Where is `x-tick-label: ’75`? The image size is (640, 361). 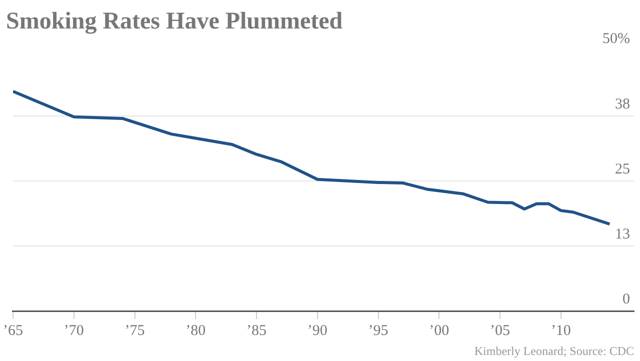 x-tick-label: ’75 is located at coordinates (134, 330).